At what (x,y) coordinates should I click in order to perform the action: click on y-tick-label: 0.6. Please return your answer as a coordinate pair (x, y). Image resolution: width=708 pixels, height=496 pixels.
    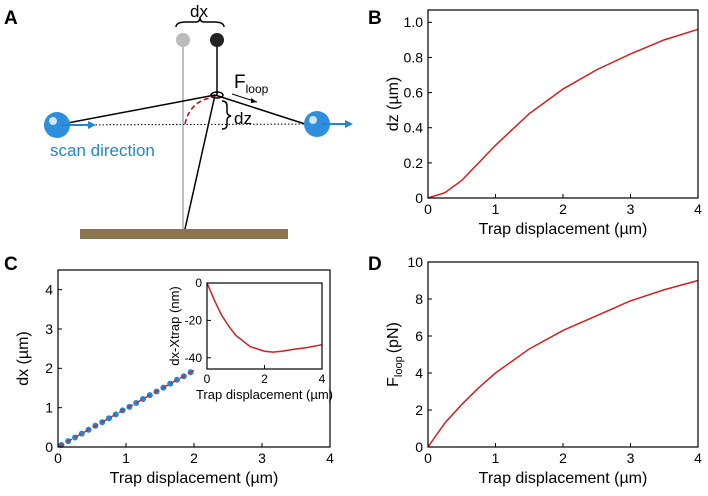
    Looking at the image, I should click on (414, 92).